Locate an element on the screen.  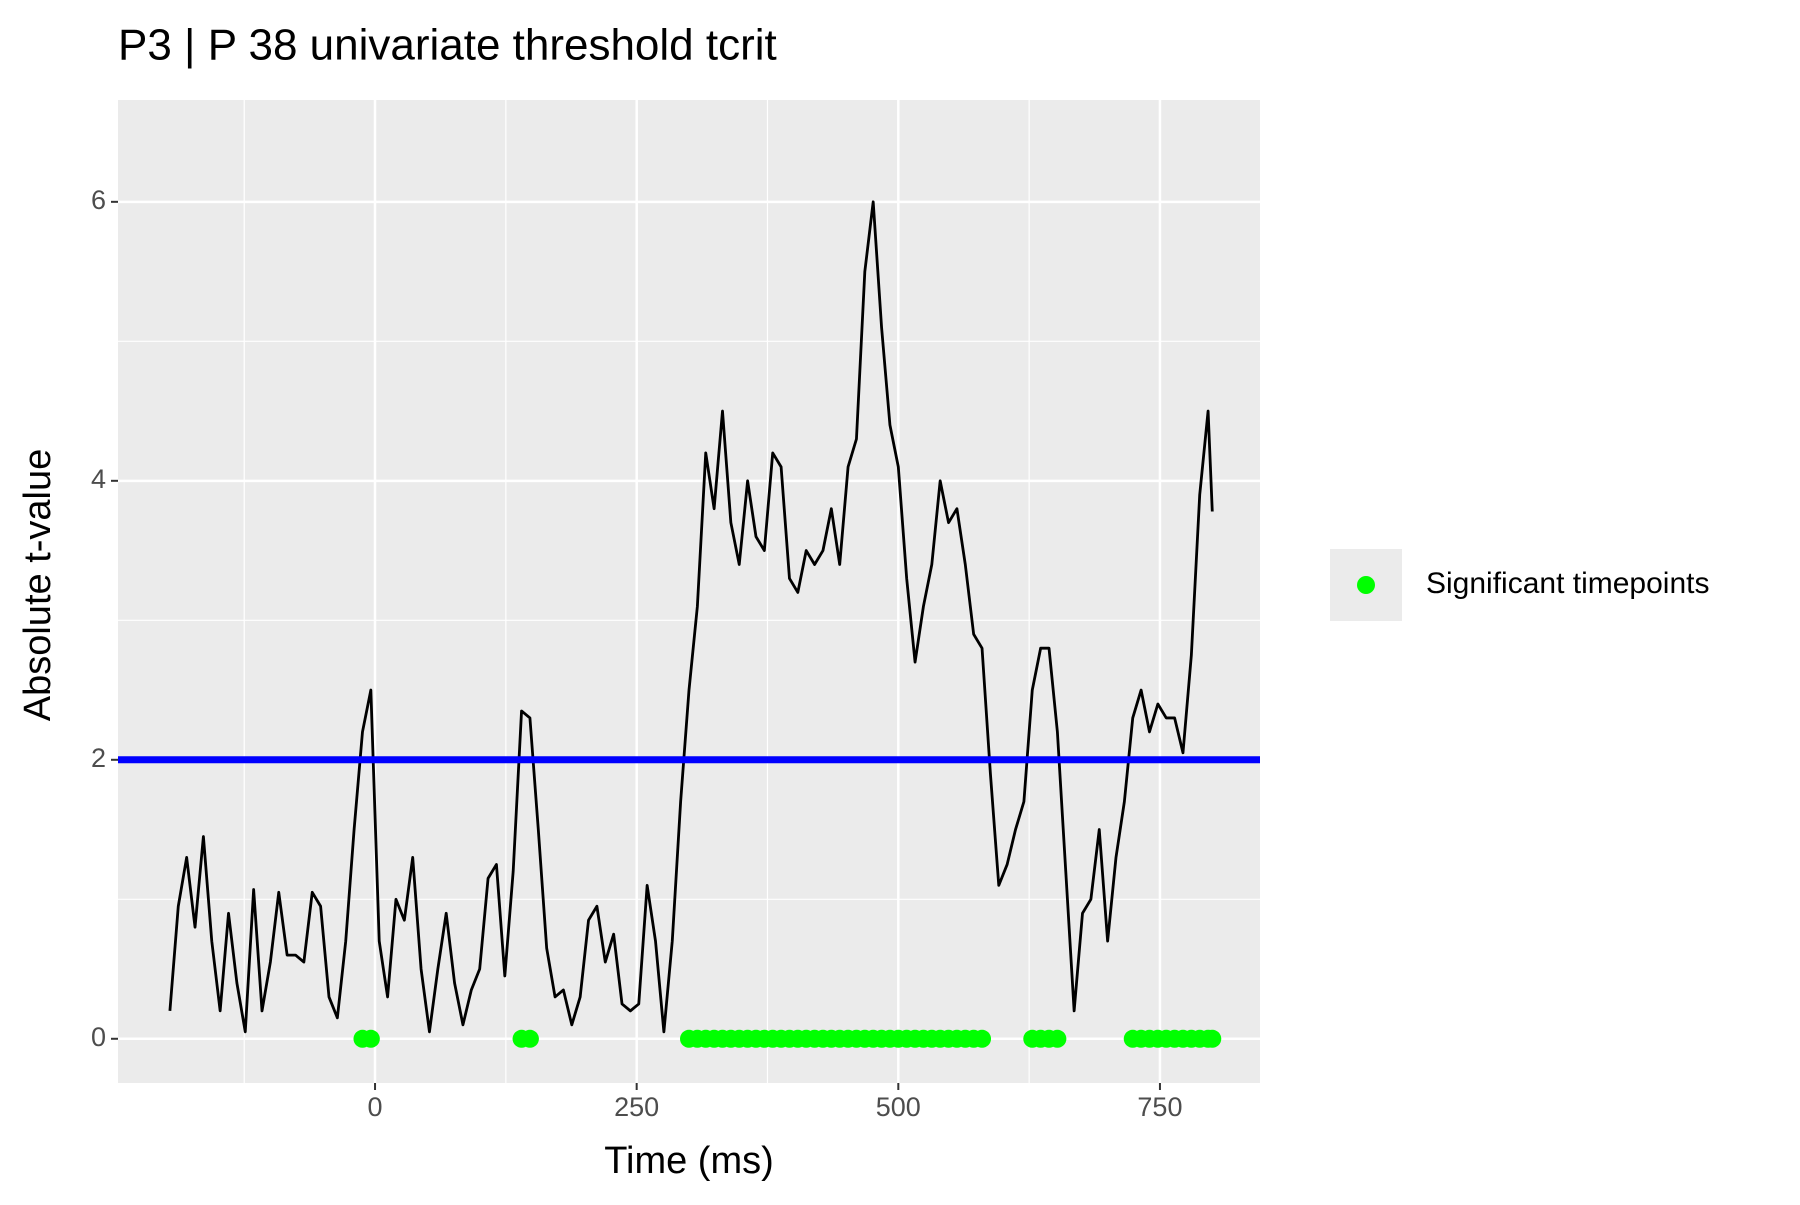
x-tick-label: 500 is located at coordinates (898, 1107).